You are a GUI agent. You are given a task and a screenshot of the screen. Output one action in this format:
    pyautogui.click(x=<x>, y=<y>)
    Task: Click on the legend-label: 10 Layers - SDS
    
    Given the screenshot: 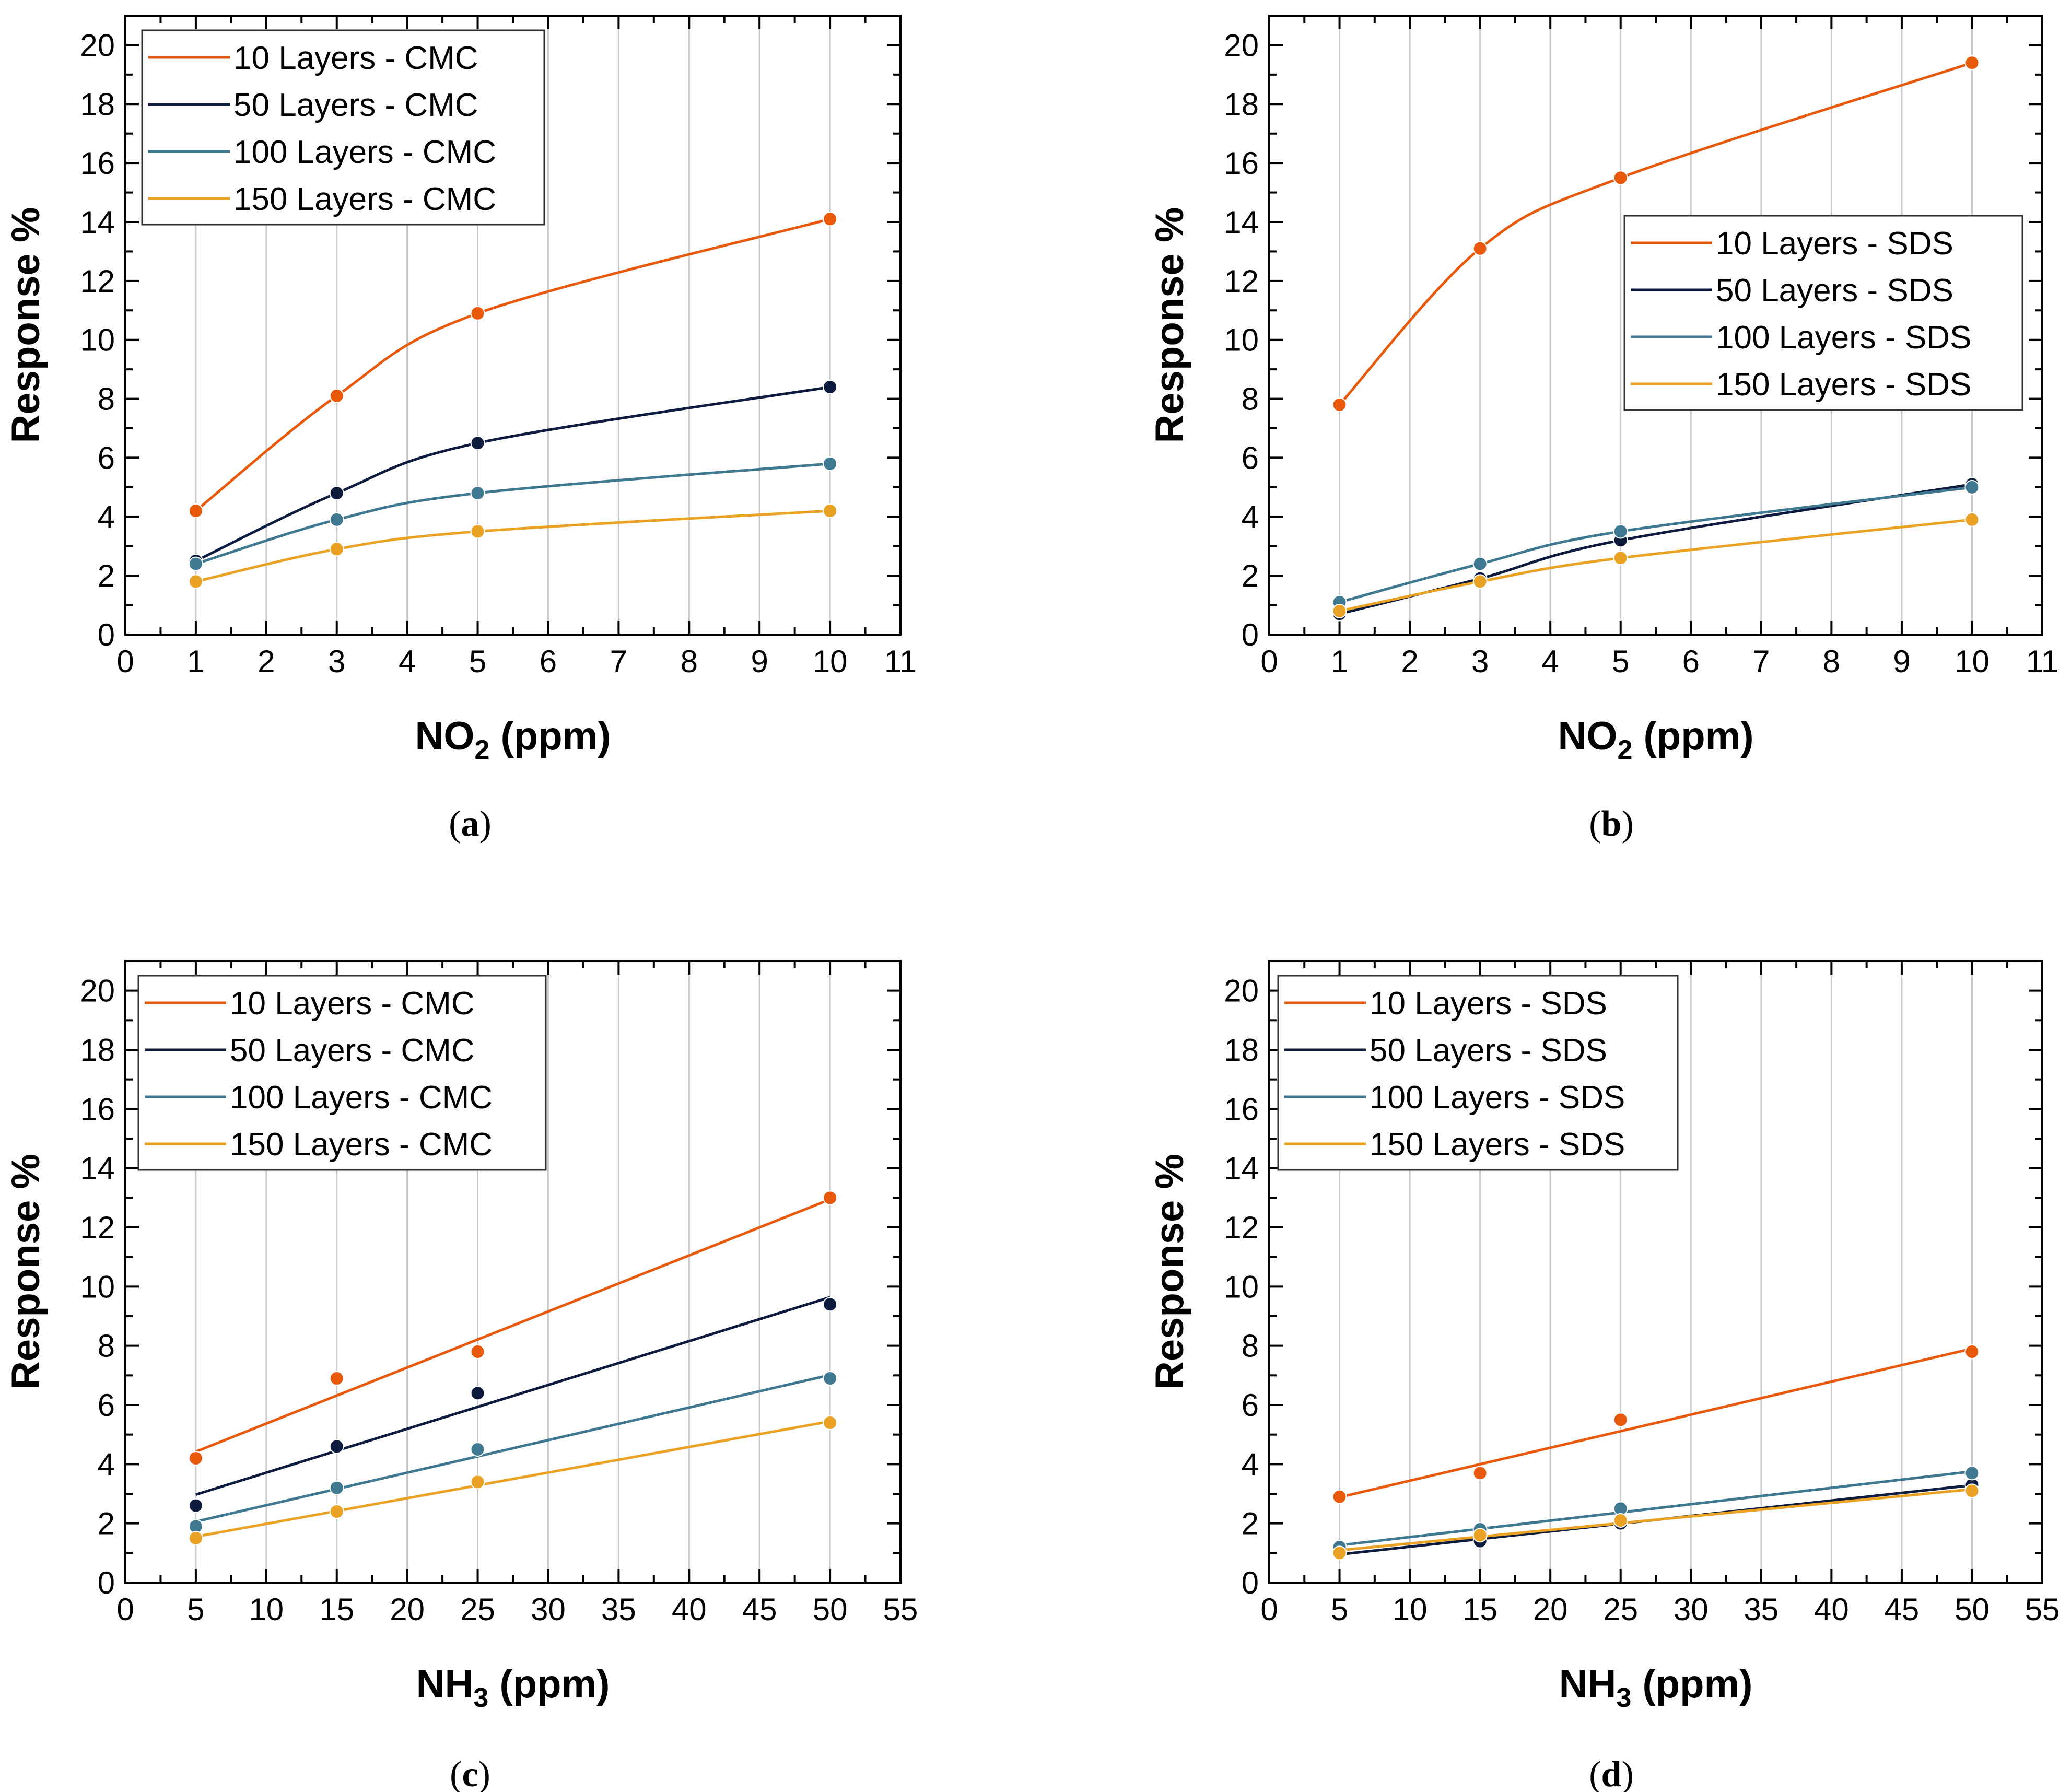 What is the action you would take?
    pyautogui.click(x=1835, y=244)
    